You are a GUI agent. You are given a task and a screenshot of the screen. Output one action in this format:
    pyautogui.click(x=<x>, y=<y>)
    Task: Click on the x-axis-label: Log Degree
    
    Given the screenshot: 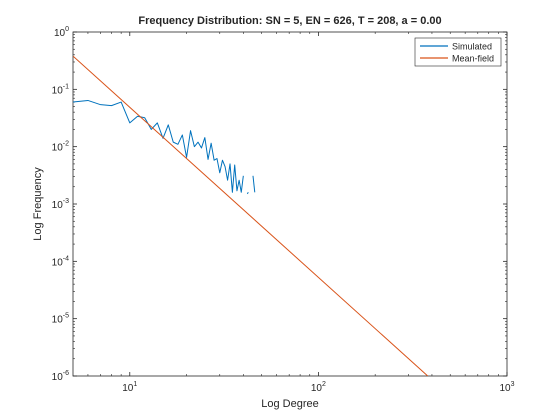 What is the action you would take?
    pyautogui.click(x=290, y=404)
    